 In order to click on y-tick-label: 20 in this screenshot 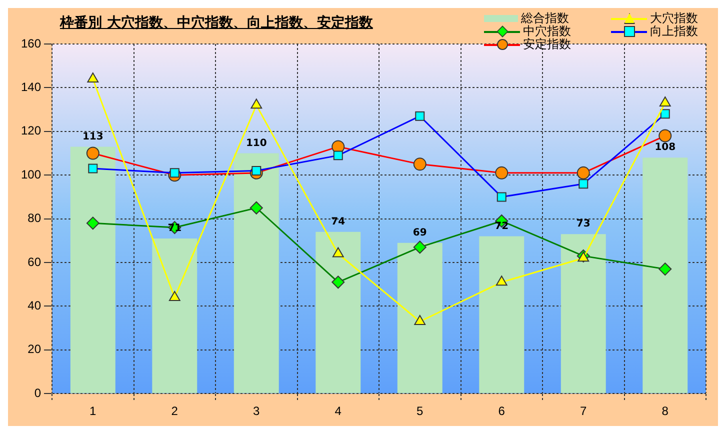, I will do `click(35, 349)`.